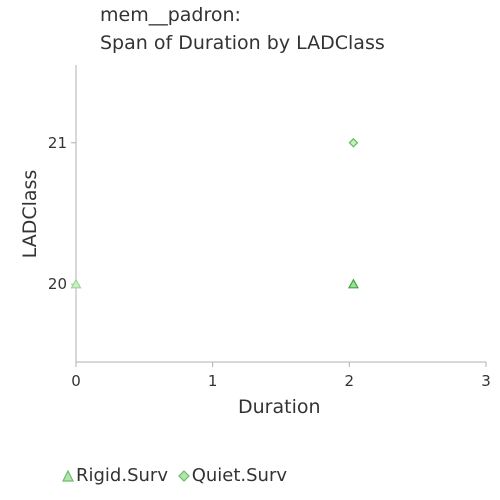 The image size is (500, 500). Describe the element at coordinates (239, 475) in the screenshot. I see `legend-label: Quiet.Surv` at that location.